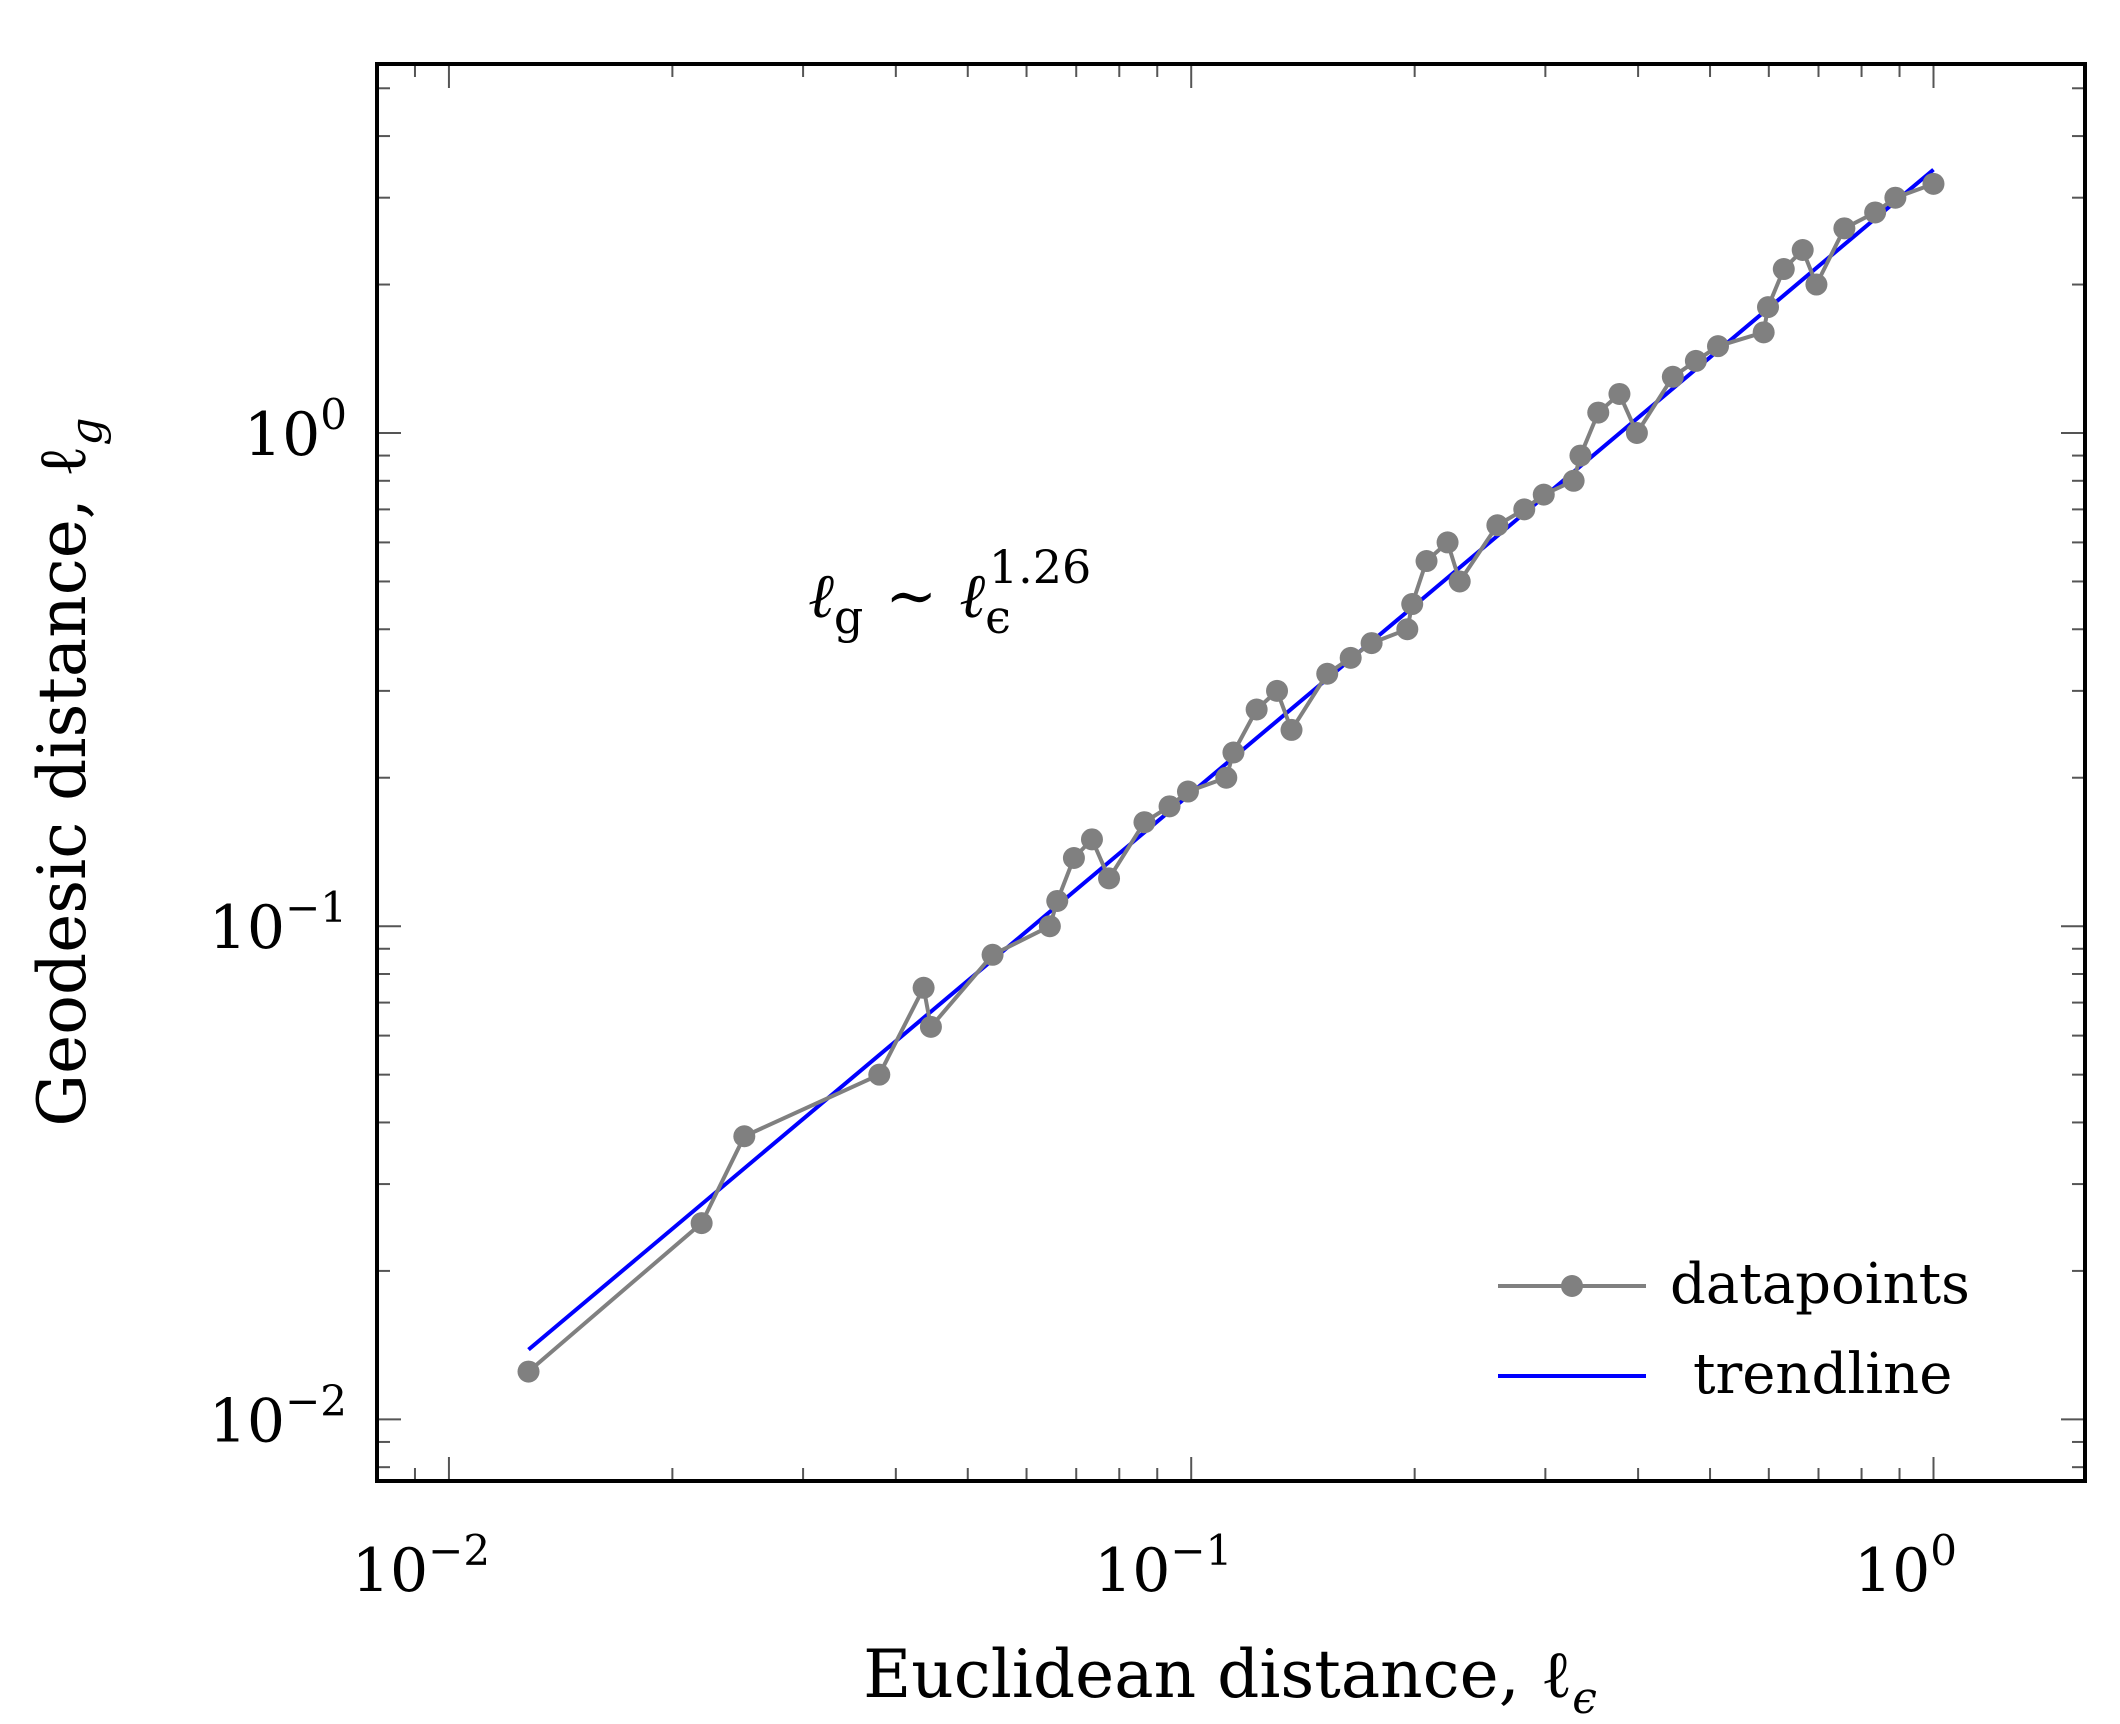  I want to click on x-tick-label-exp: −1, so click(1201, 1550).